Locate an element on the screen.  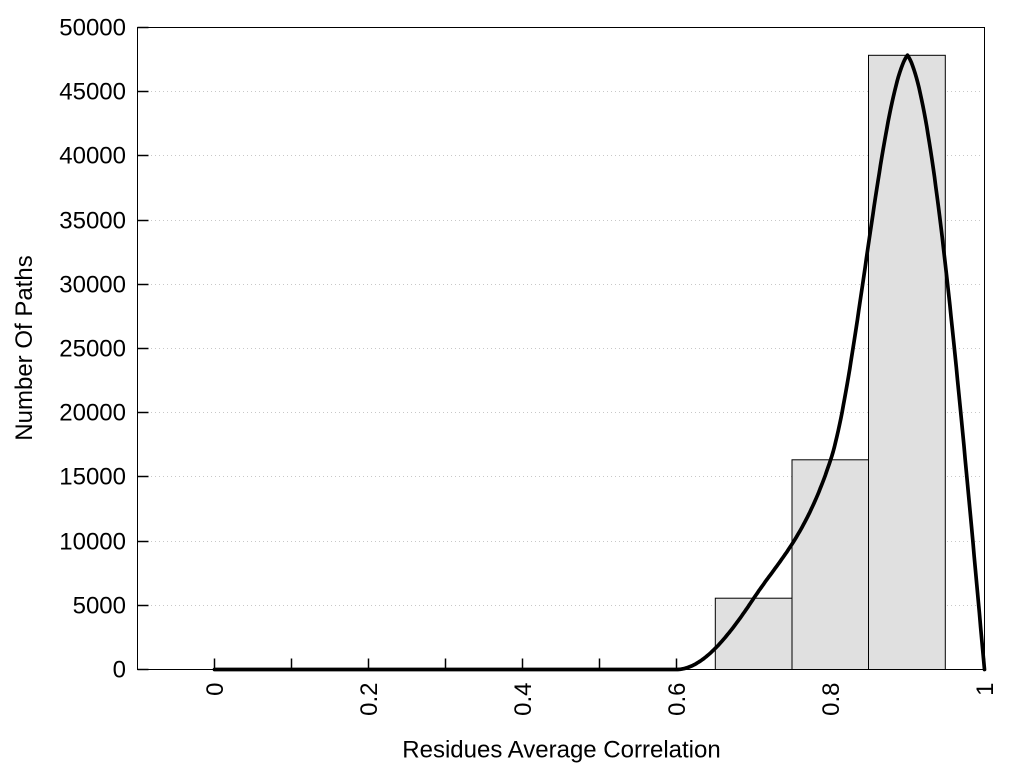
svg-text: 1 is located at coordinates (985, 689).